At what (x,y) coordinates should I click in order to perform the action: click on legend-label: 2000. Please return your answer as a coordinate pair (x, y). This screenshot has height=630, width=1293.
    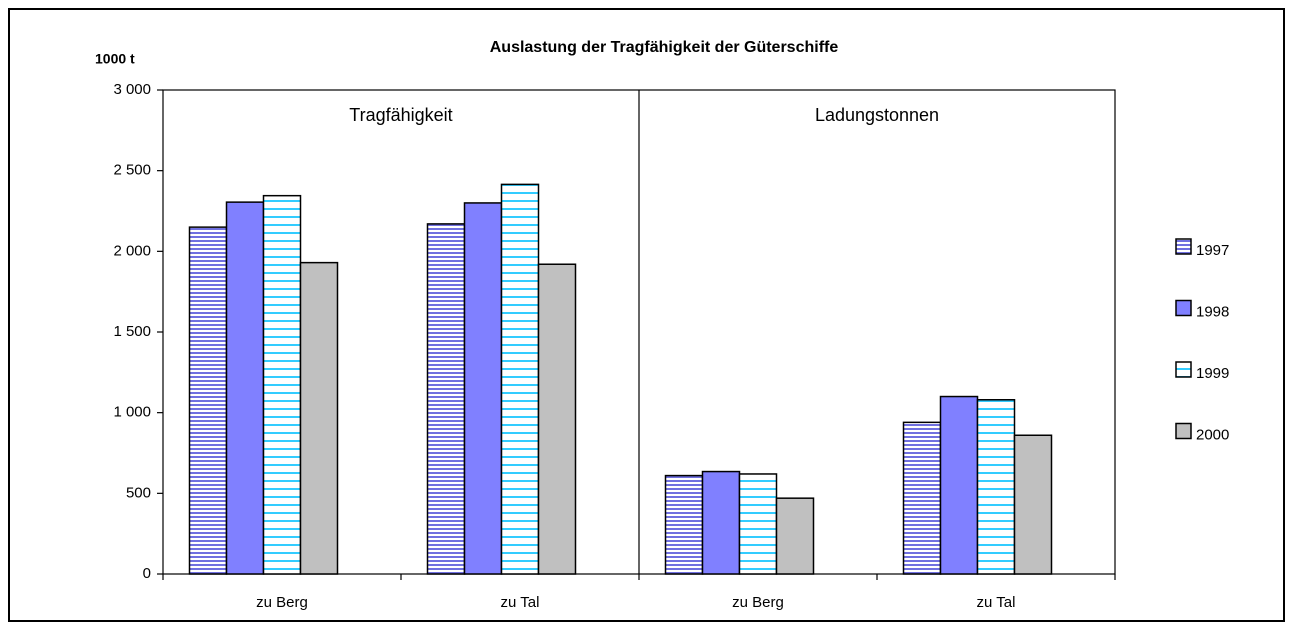
    Looking at the image, I should click on (1212, 434).